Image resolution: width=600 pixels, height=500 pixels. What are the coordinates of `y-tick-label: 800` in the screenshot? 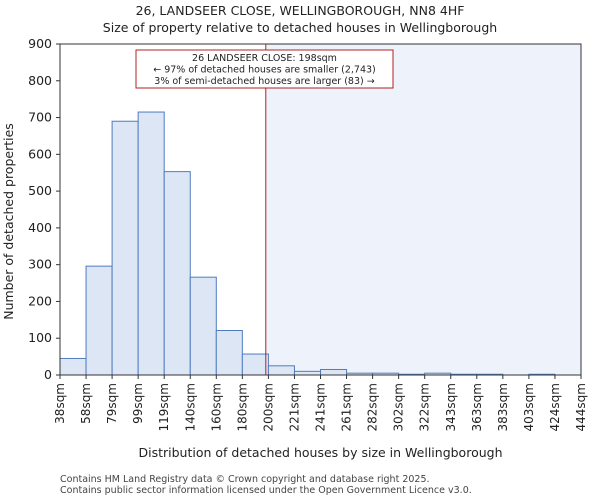 It's located at (40, 80).